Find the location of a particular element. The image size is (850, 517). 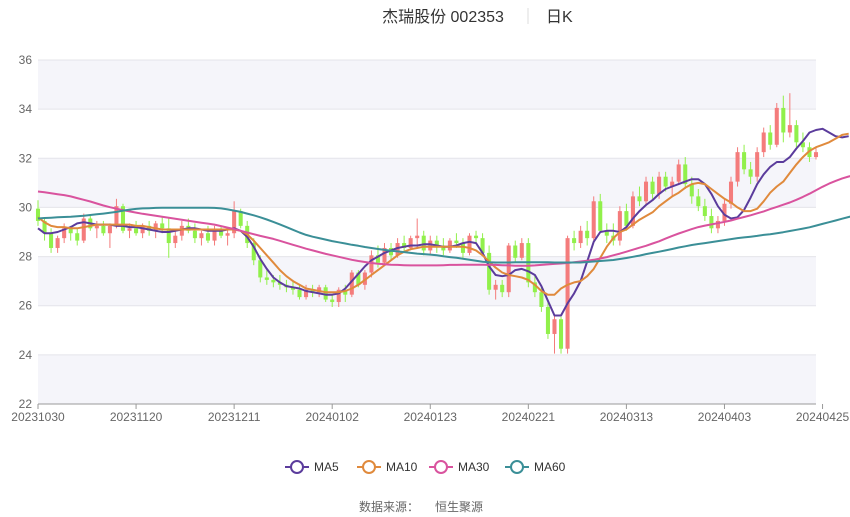

source-label: 数据来源： is located at coordinates (389, 506).